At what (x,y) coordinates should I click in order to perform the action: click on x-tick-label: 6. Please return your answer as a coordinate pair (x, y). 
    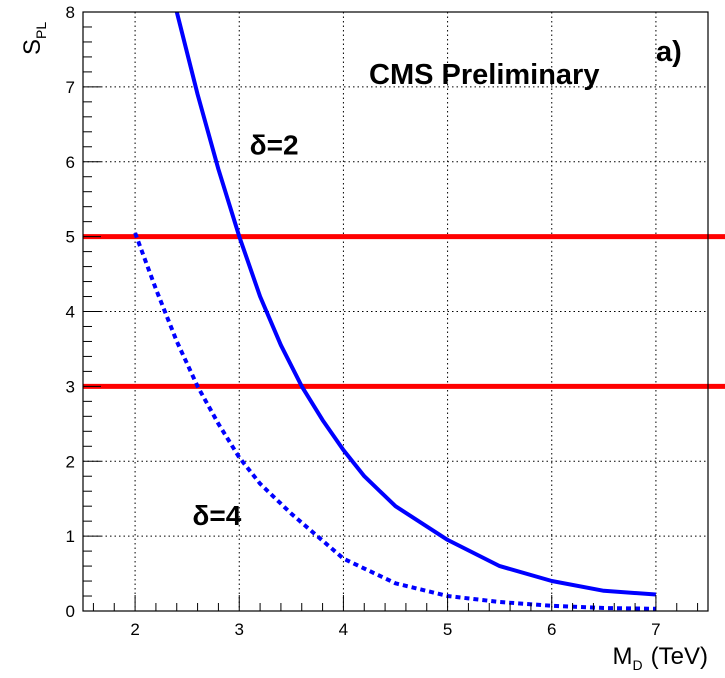
    Looking at the image, I should click on (551, 629).